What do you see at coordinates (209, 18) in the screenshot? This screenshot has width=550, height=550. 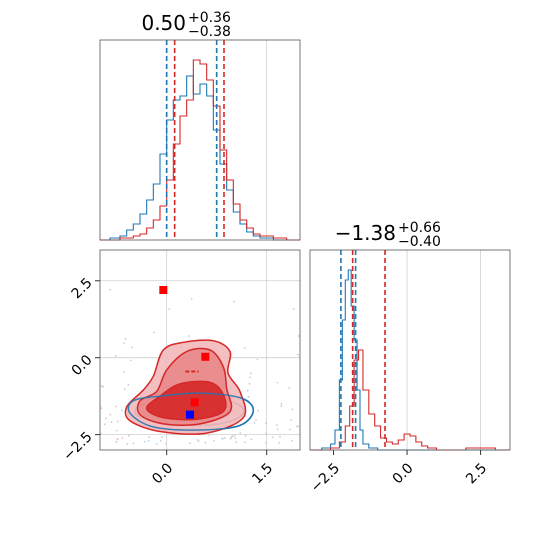 I see `title-upper-error: +0.36` at bounding box center [209, 18].